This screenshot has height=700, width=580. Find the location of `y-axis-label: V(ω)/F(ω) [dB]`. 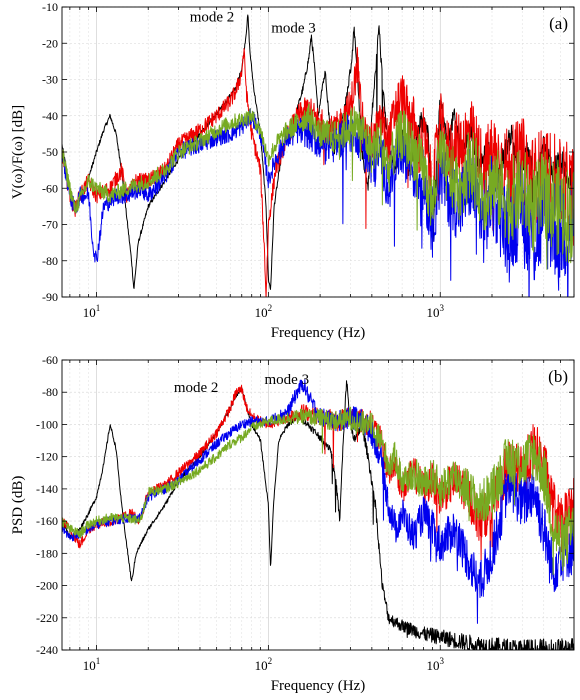

y-axis-label: V(ω)/F(ω) [dB] is located at coordinates (18, 152).